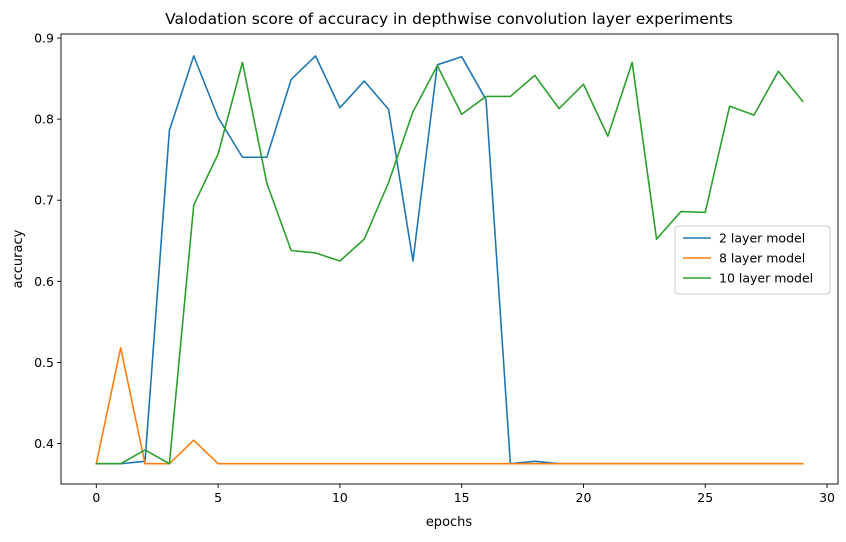  Describe the element at coordinates (762, 238) in the screenshot. I see `legend-label-0: 2 layer model` at that location.